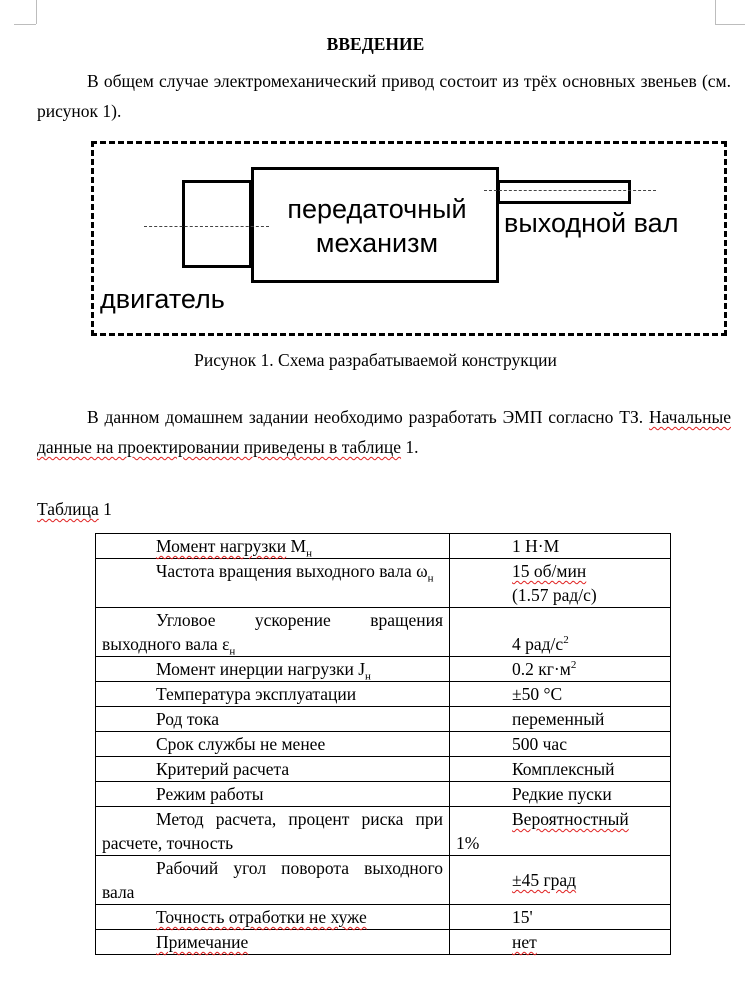 Image resolution: width=751 pixels, height=1000 pixels. What do you see at coordinates (560, 719) in the screenshot?
I see `param-value: переменный` at bounding box center [560, 719].